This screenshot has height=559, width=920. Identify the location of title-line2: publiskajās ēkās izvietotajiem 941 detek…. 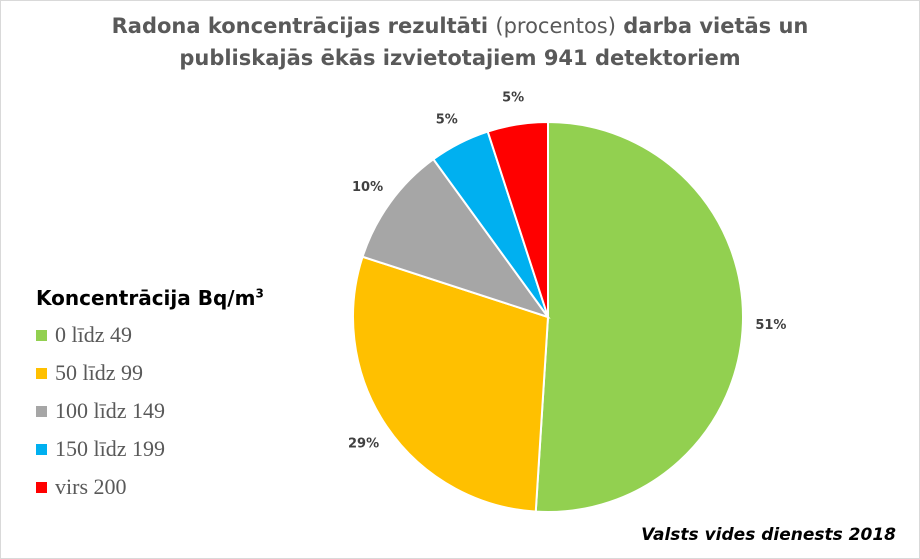
(460, 58).